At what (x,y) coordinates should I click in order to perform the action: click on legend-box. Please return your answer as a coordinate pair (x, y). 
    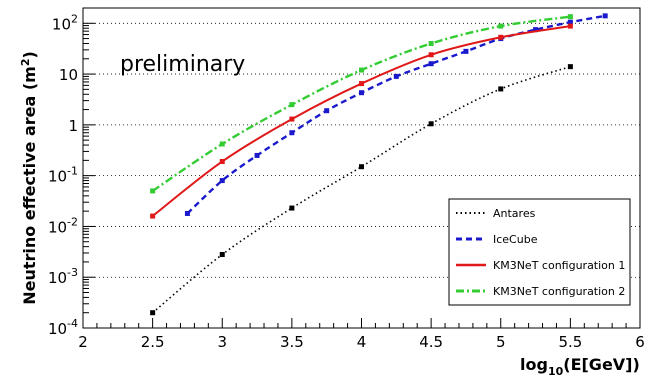
    Looking at the image, I should click on (539, 252).